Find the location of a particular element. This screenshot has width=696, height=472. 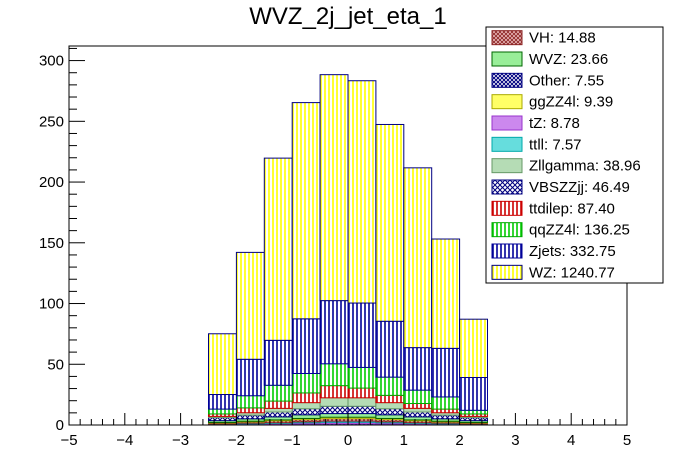

legend-swatch-vh is located at coordinates (507, 38).